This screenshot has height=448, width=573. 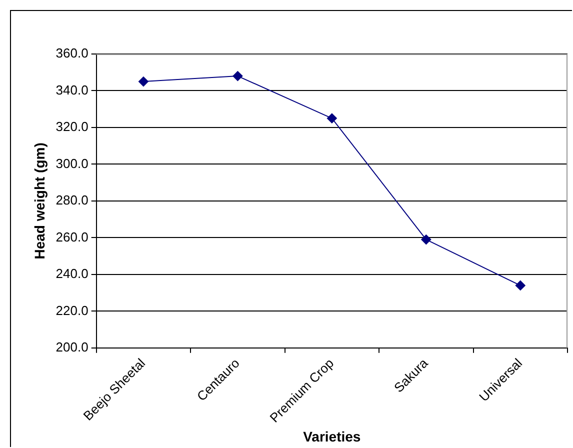 What do you see at coordinates (72, 200) in the screenshot?
I see `y-tick-label: 280.0` at bounding box center [72, 200].